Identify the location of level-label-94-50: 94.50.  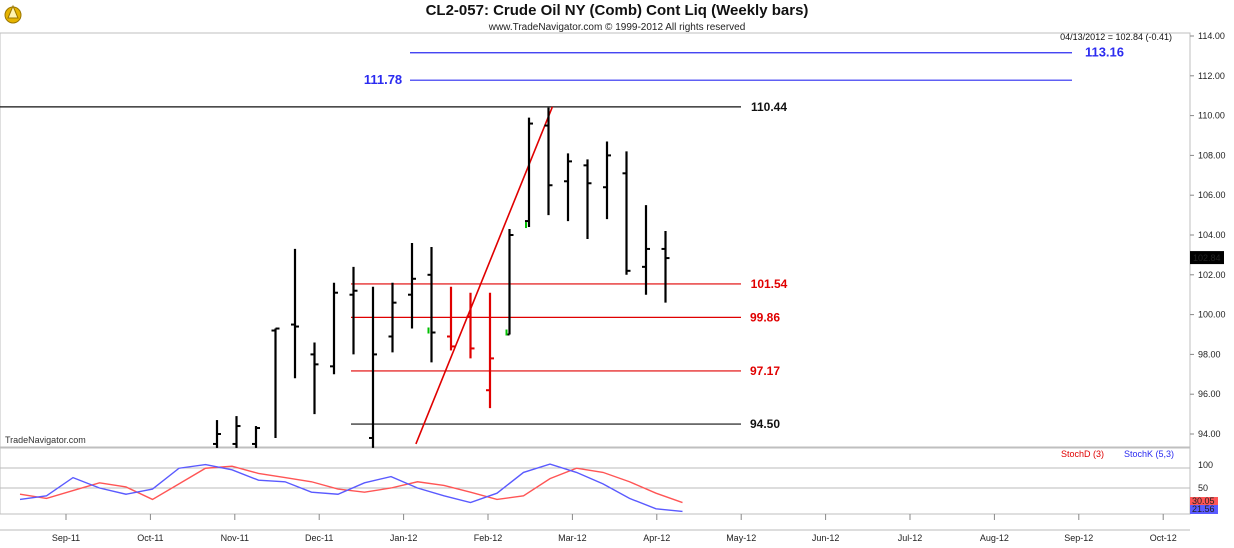
(765, 424).